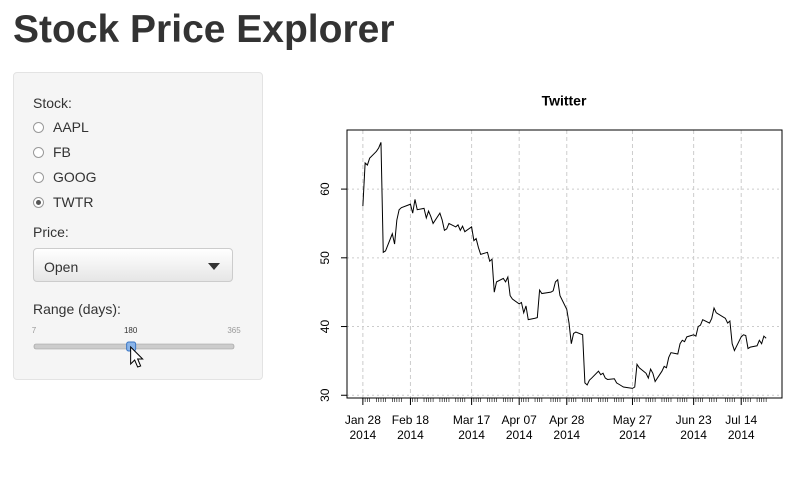 Image resolution: width=800 pixels, height=480 pixels. Describe the element at coordinates (131, 330) in the screenshot. I see `slider-value: 180` at that location.